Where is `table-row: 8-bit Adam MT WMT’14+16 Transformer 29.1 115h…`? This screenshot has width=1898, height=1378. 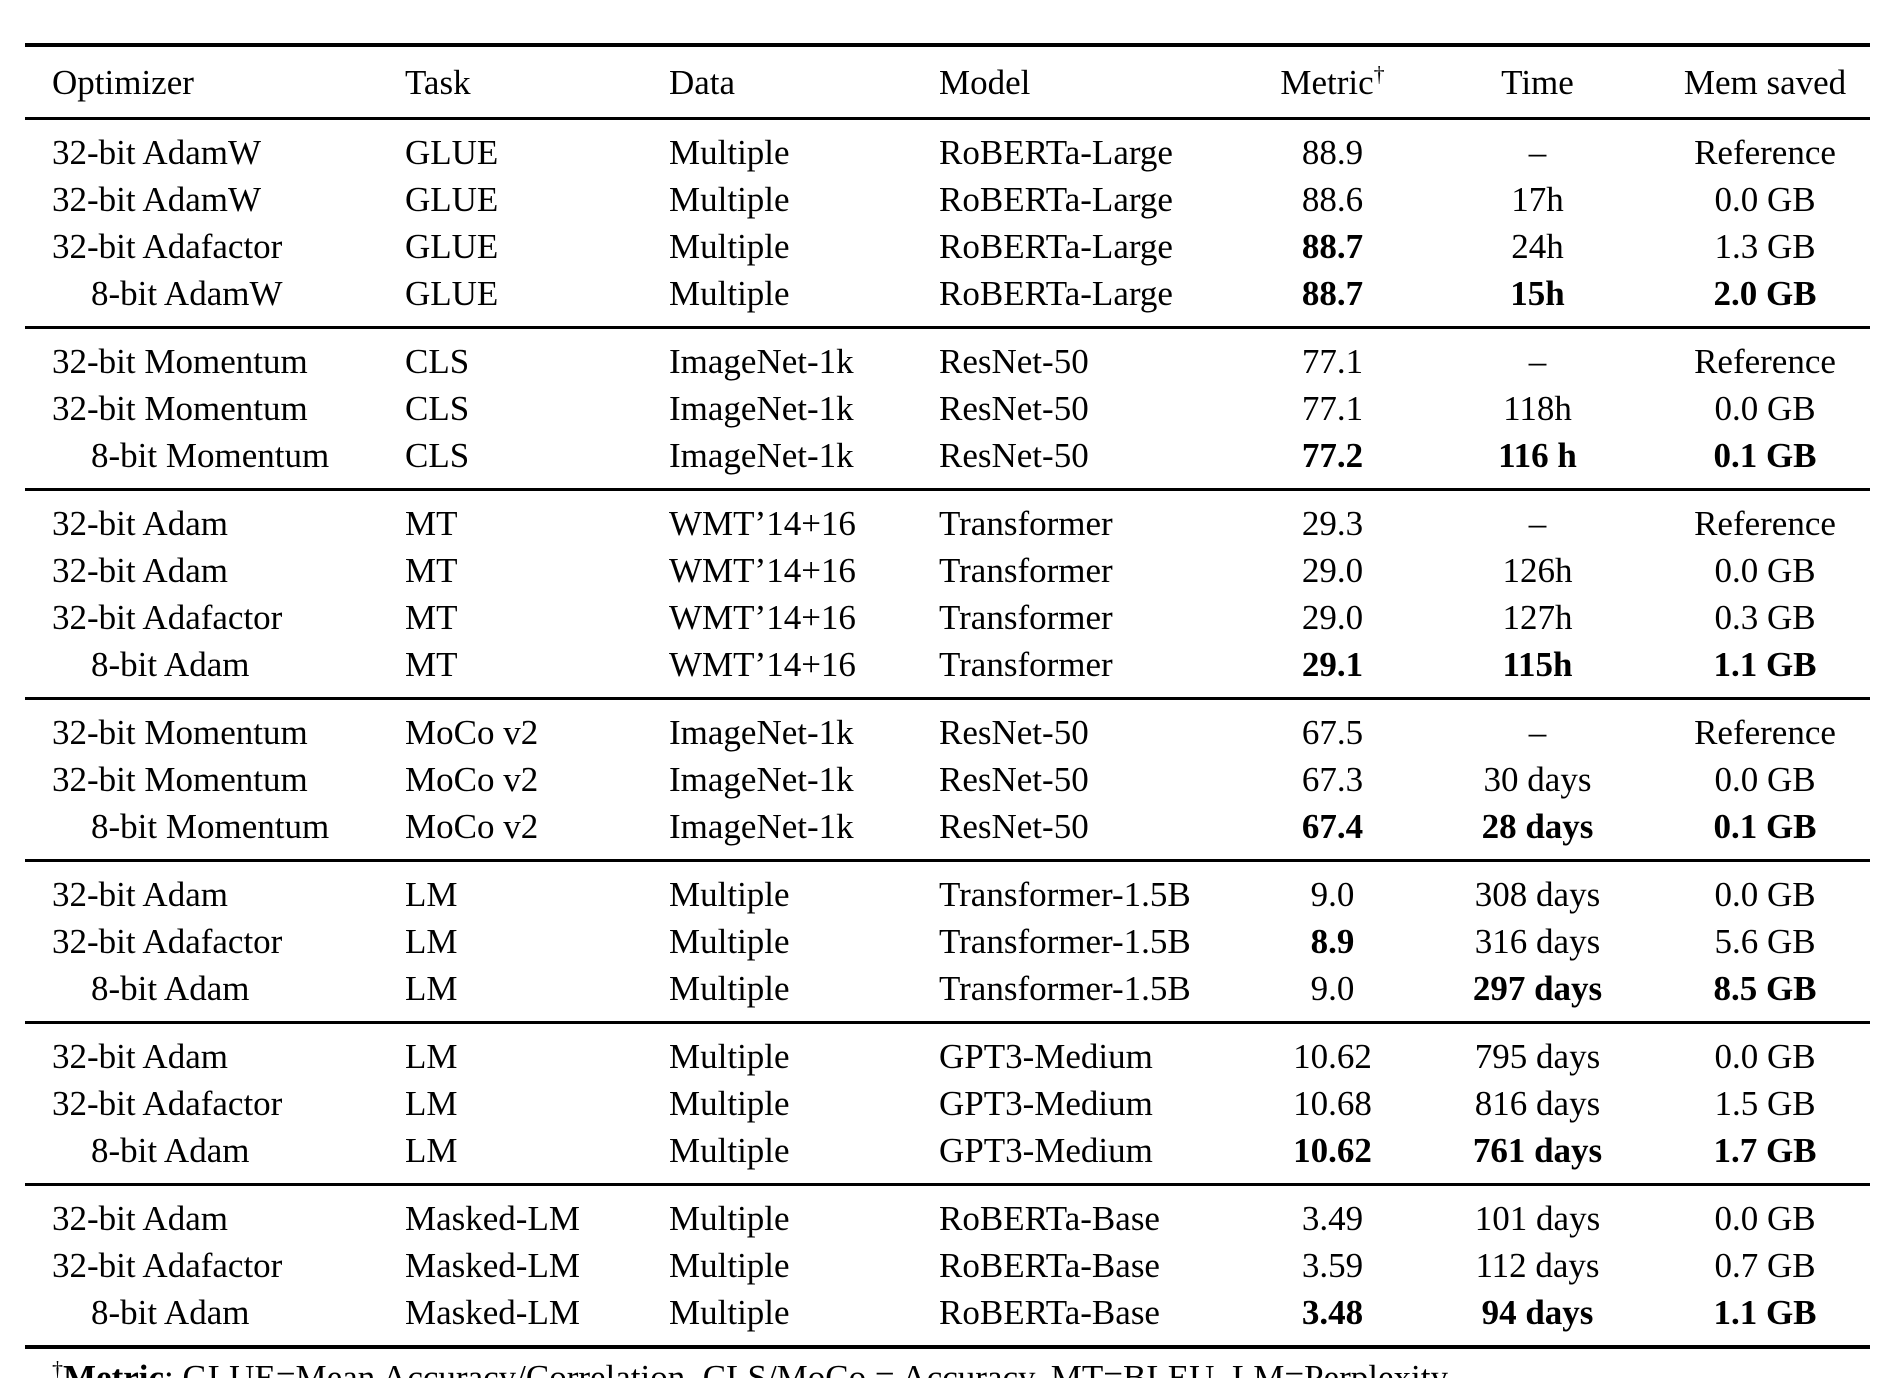 table-row: 8-bit Adam MT WMT’14+16 Transformer 29.1 115h… is located at coordinates (947, 670).